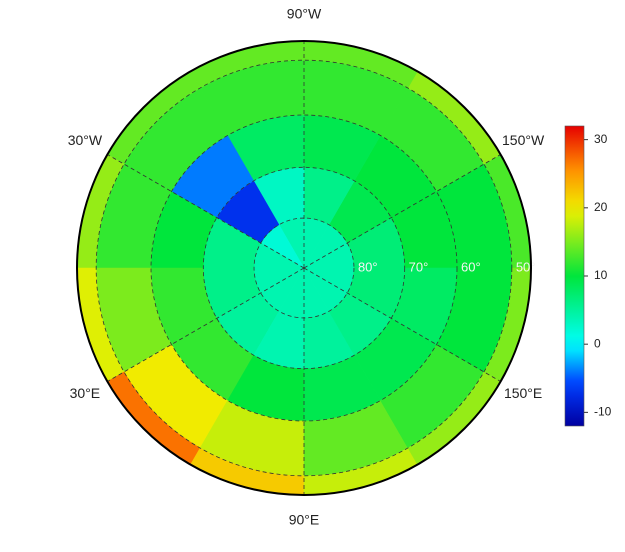 This screenshot has height=552, width=625. I want to click on colorbar-tick-label: 30, so click(601, 139).